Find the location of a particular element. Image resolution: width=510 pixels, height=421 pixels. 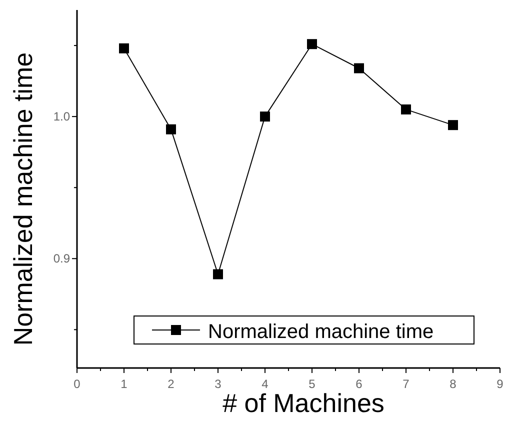

legend-label: Normalized machine time is located at coordinates (321, 332).